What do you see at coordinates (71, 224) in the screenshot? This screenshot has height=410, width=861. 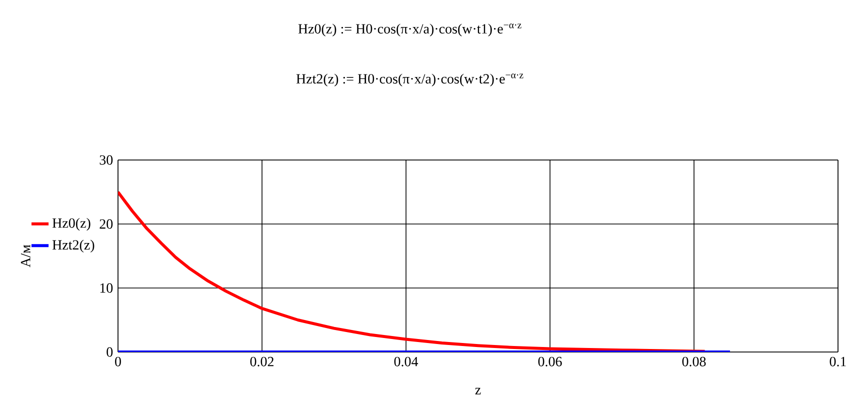 I see `legend-label: Hz0(z)` at bounding box center [71, 224].